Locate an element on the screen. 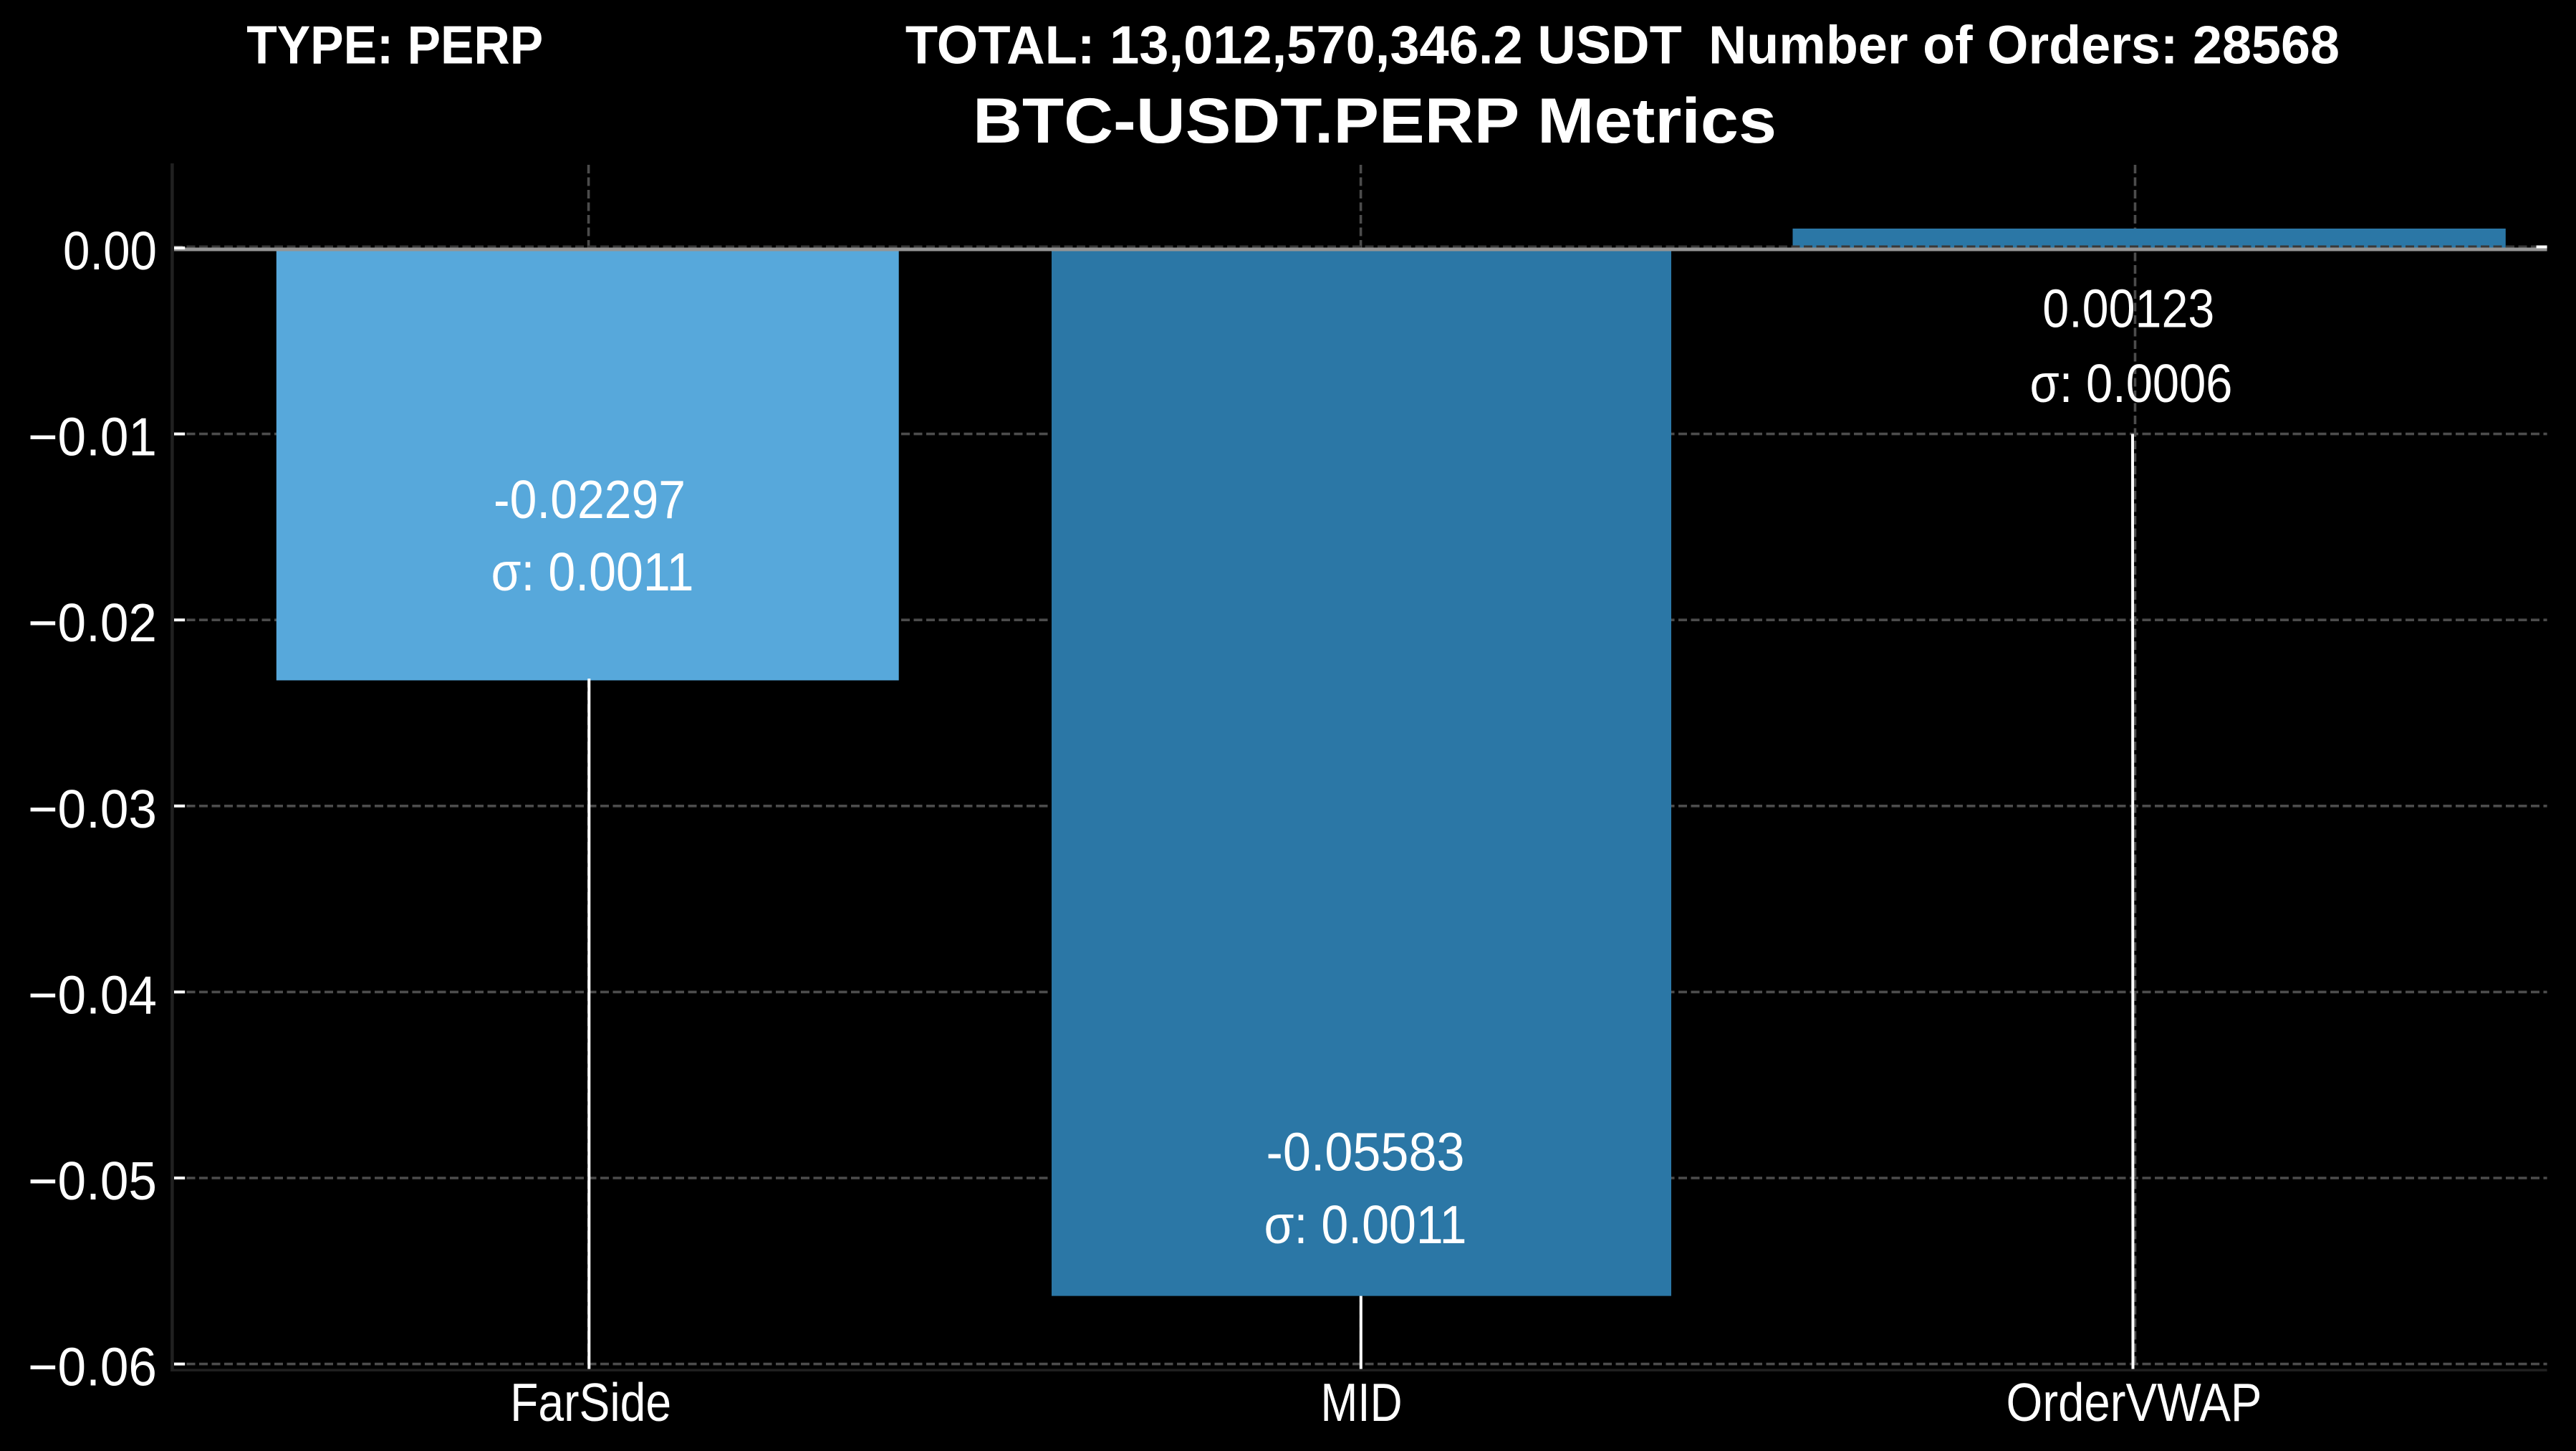 The image size is (2576, 1451). svg-text: −0.02 is located at coordinates (93, 623).